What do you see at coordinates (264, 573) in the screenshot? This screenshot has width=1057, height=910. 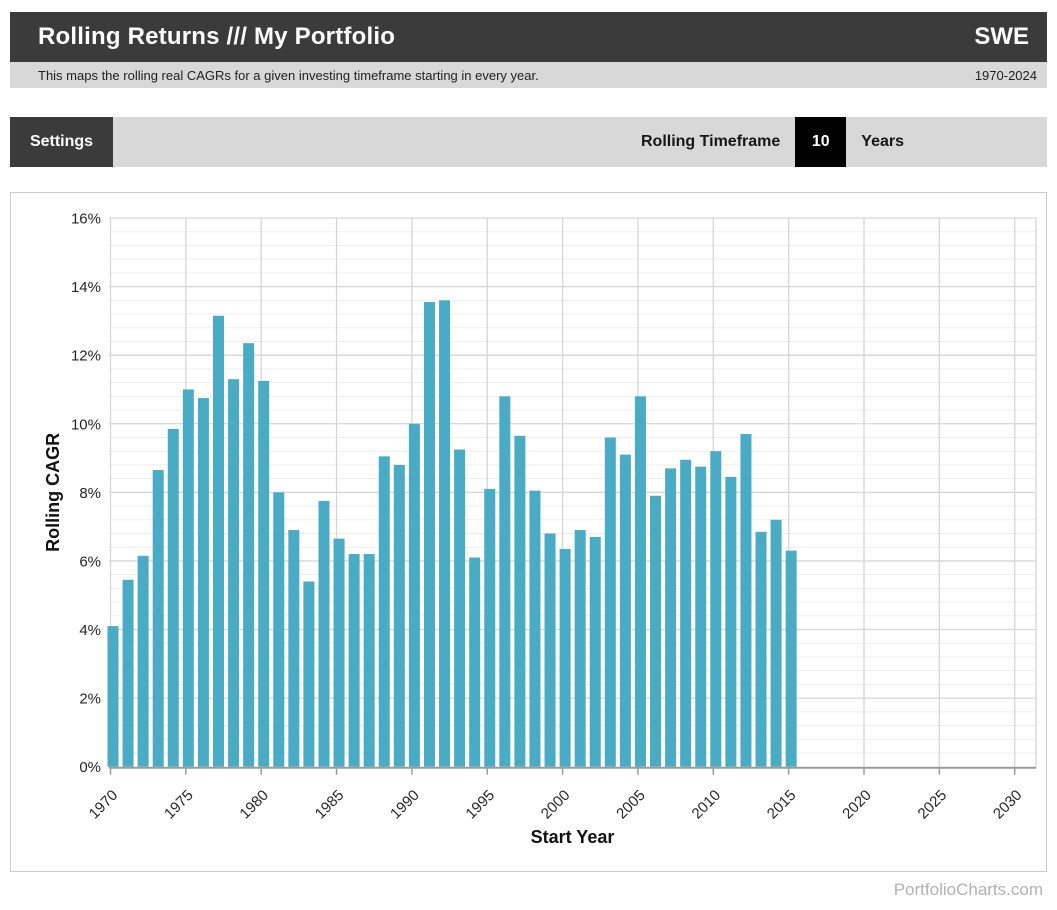 I see `bar-1980` at bounding box center [264, 573].